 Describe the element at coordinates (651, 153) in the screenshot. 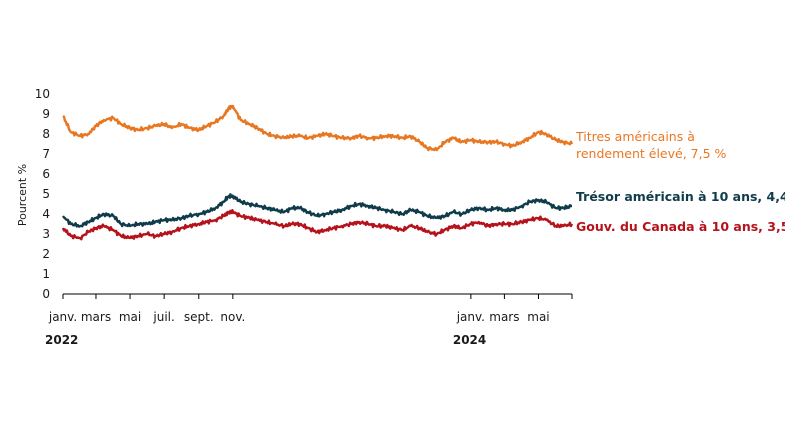

I see `series-label: rendement élevé, 7,5 %` at that location.